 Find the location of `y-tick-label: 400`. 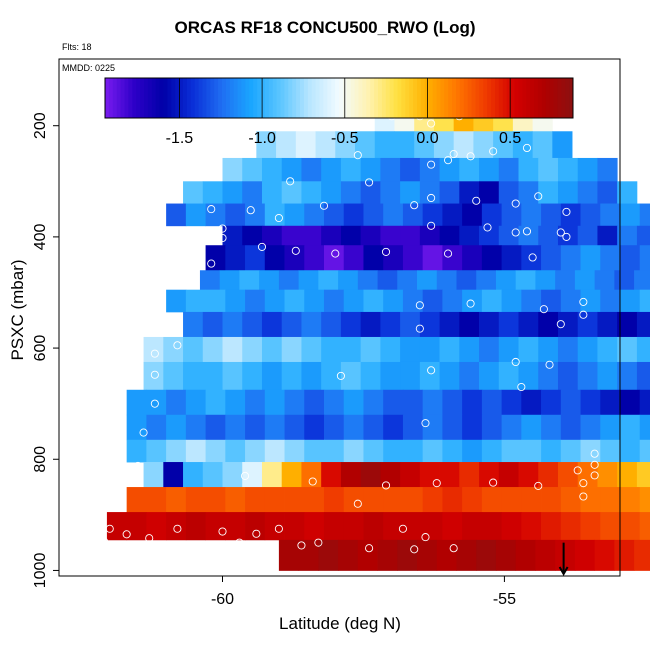

y-tick-label: 400 is located at coordinates (40, 236).